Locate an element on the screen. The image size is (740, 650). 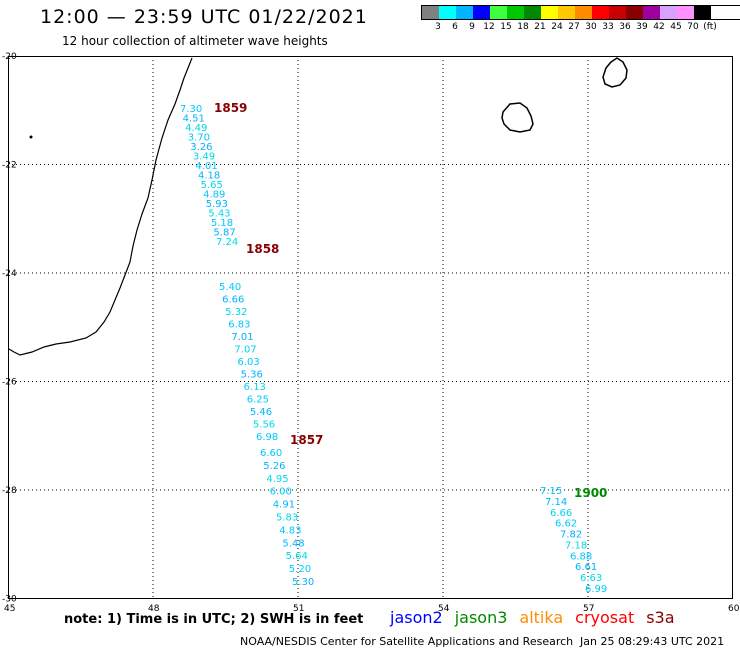
legend-label: 33 is located at coordinates (608, 27).